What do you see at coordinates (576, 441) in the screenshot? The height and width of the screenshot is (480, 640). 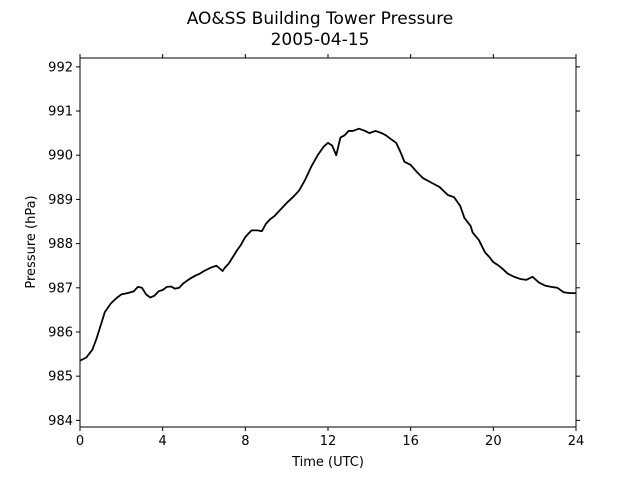 I see `x-tick-label: 24` at bounding box center [576, 441].